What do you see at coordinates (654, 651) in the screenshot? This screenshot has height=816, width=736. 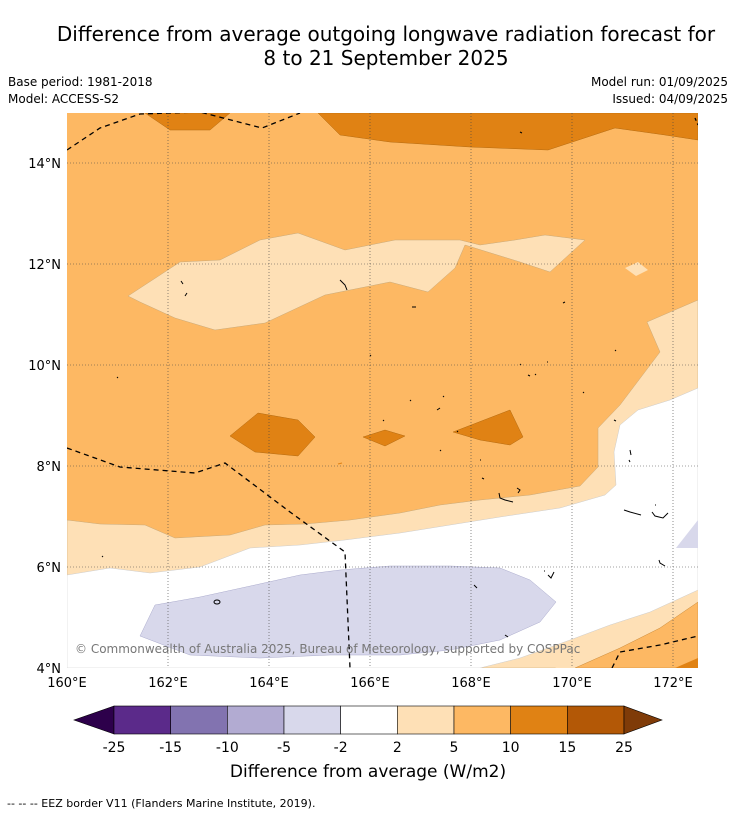 I see `eez-border-southeast` at bounding box center [654, 651].